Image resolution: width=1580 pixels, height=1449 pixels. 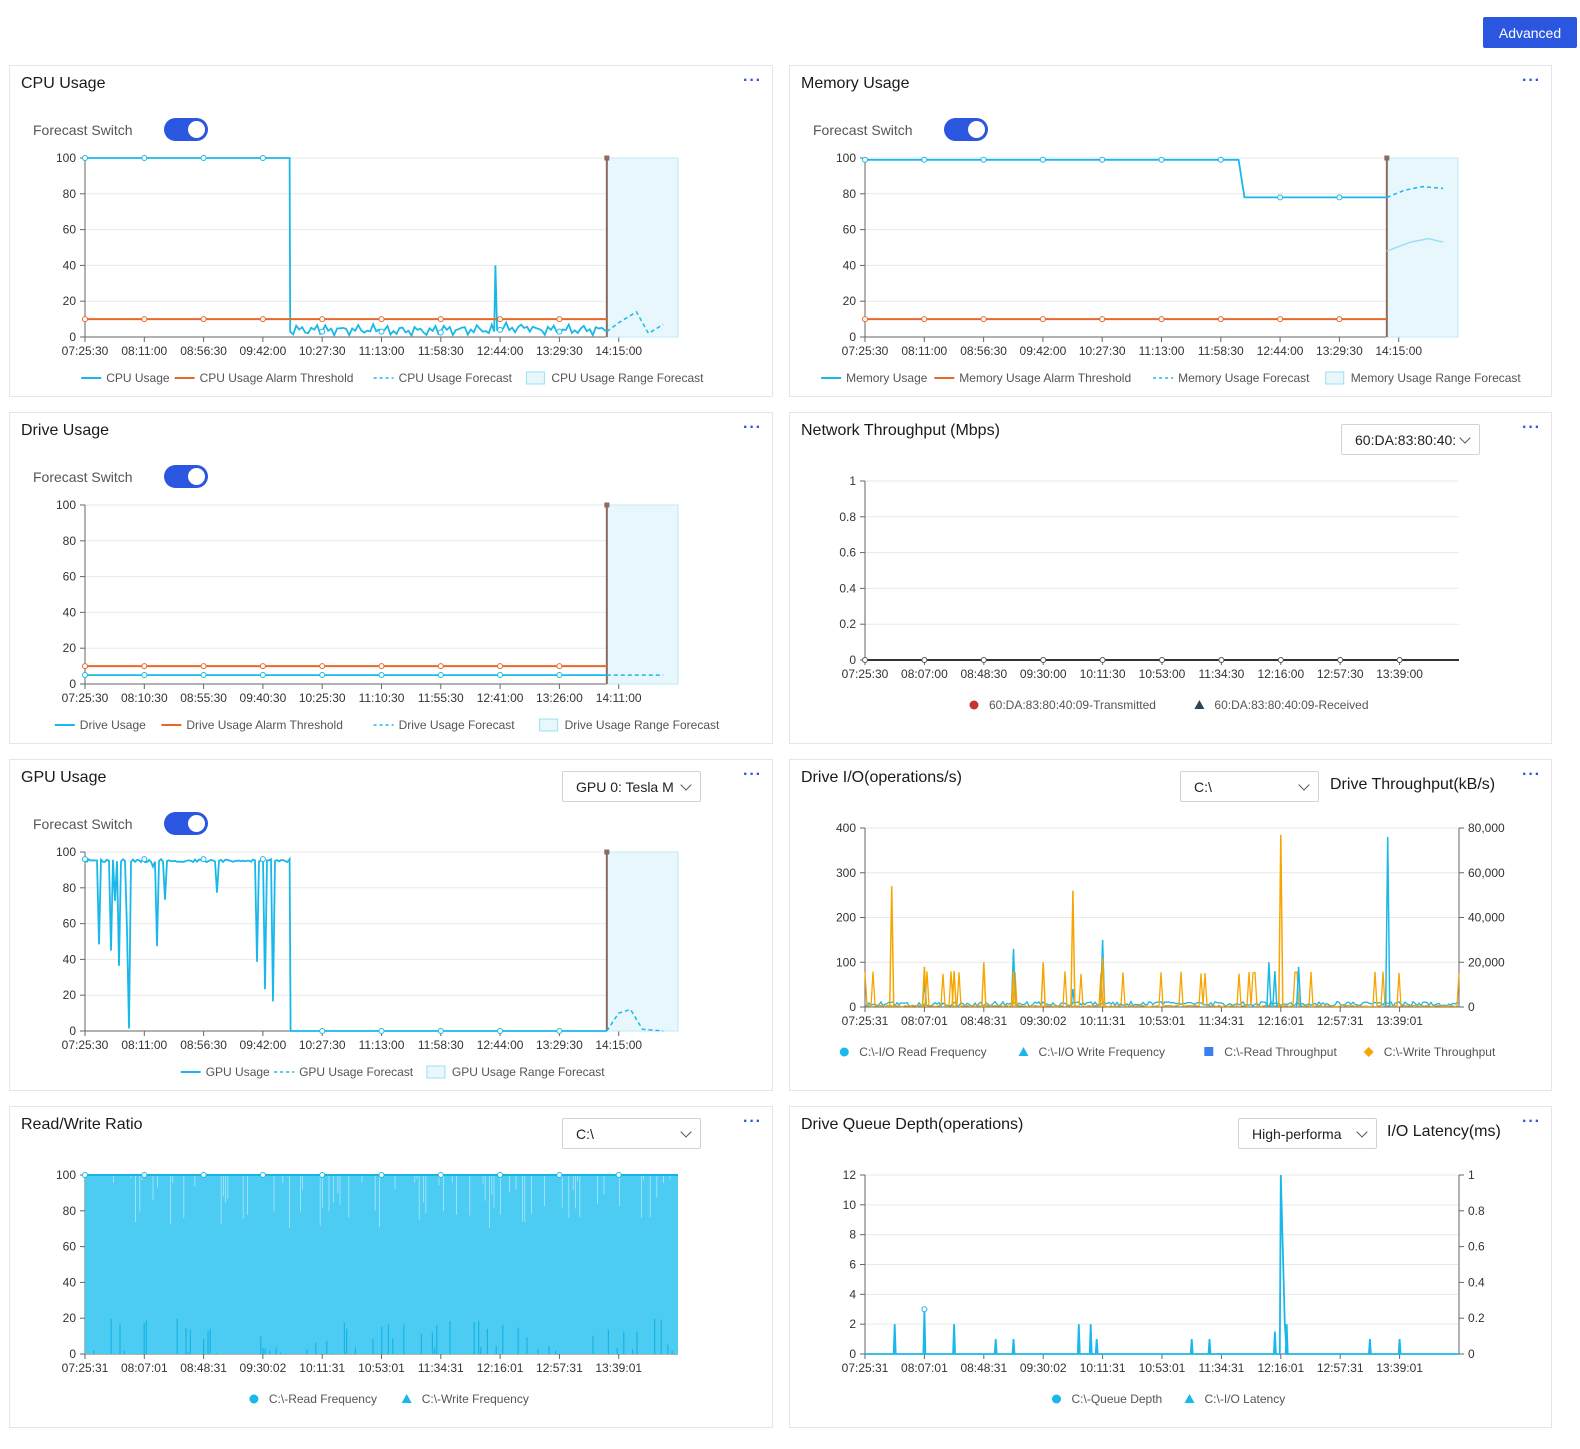 I want to click on x-tick-label: 12:57:31, so click(x=559, y=1368).